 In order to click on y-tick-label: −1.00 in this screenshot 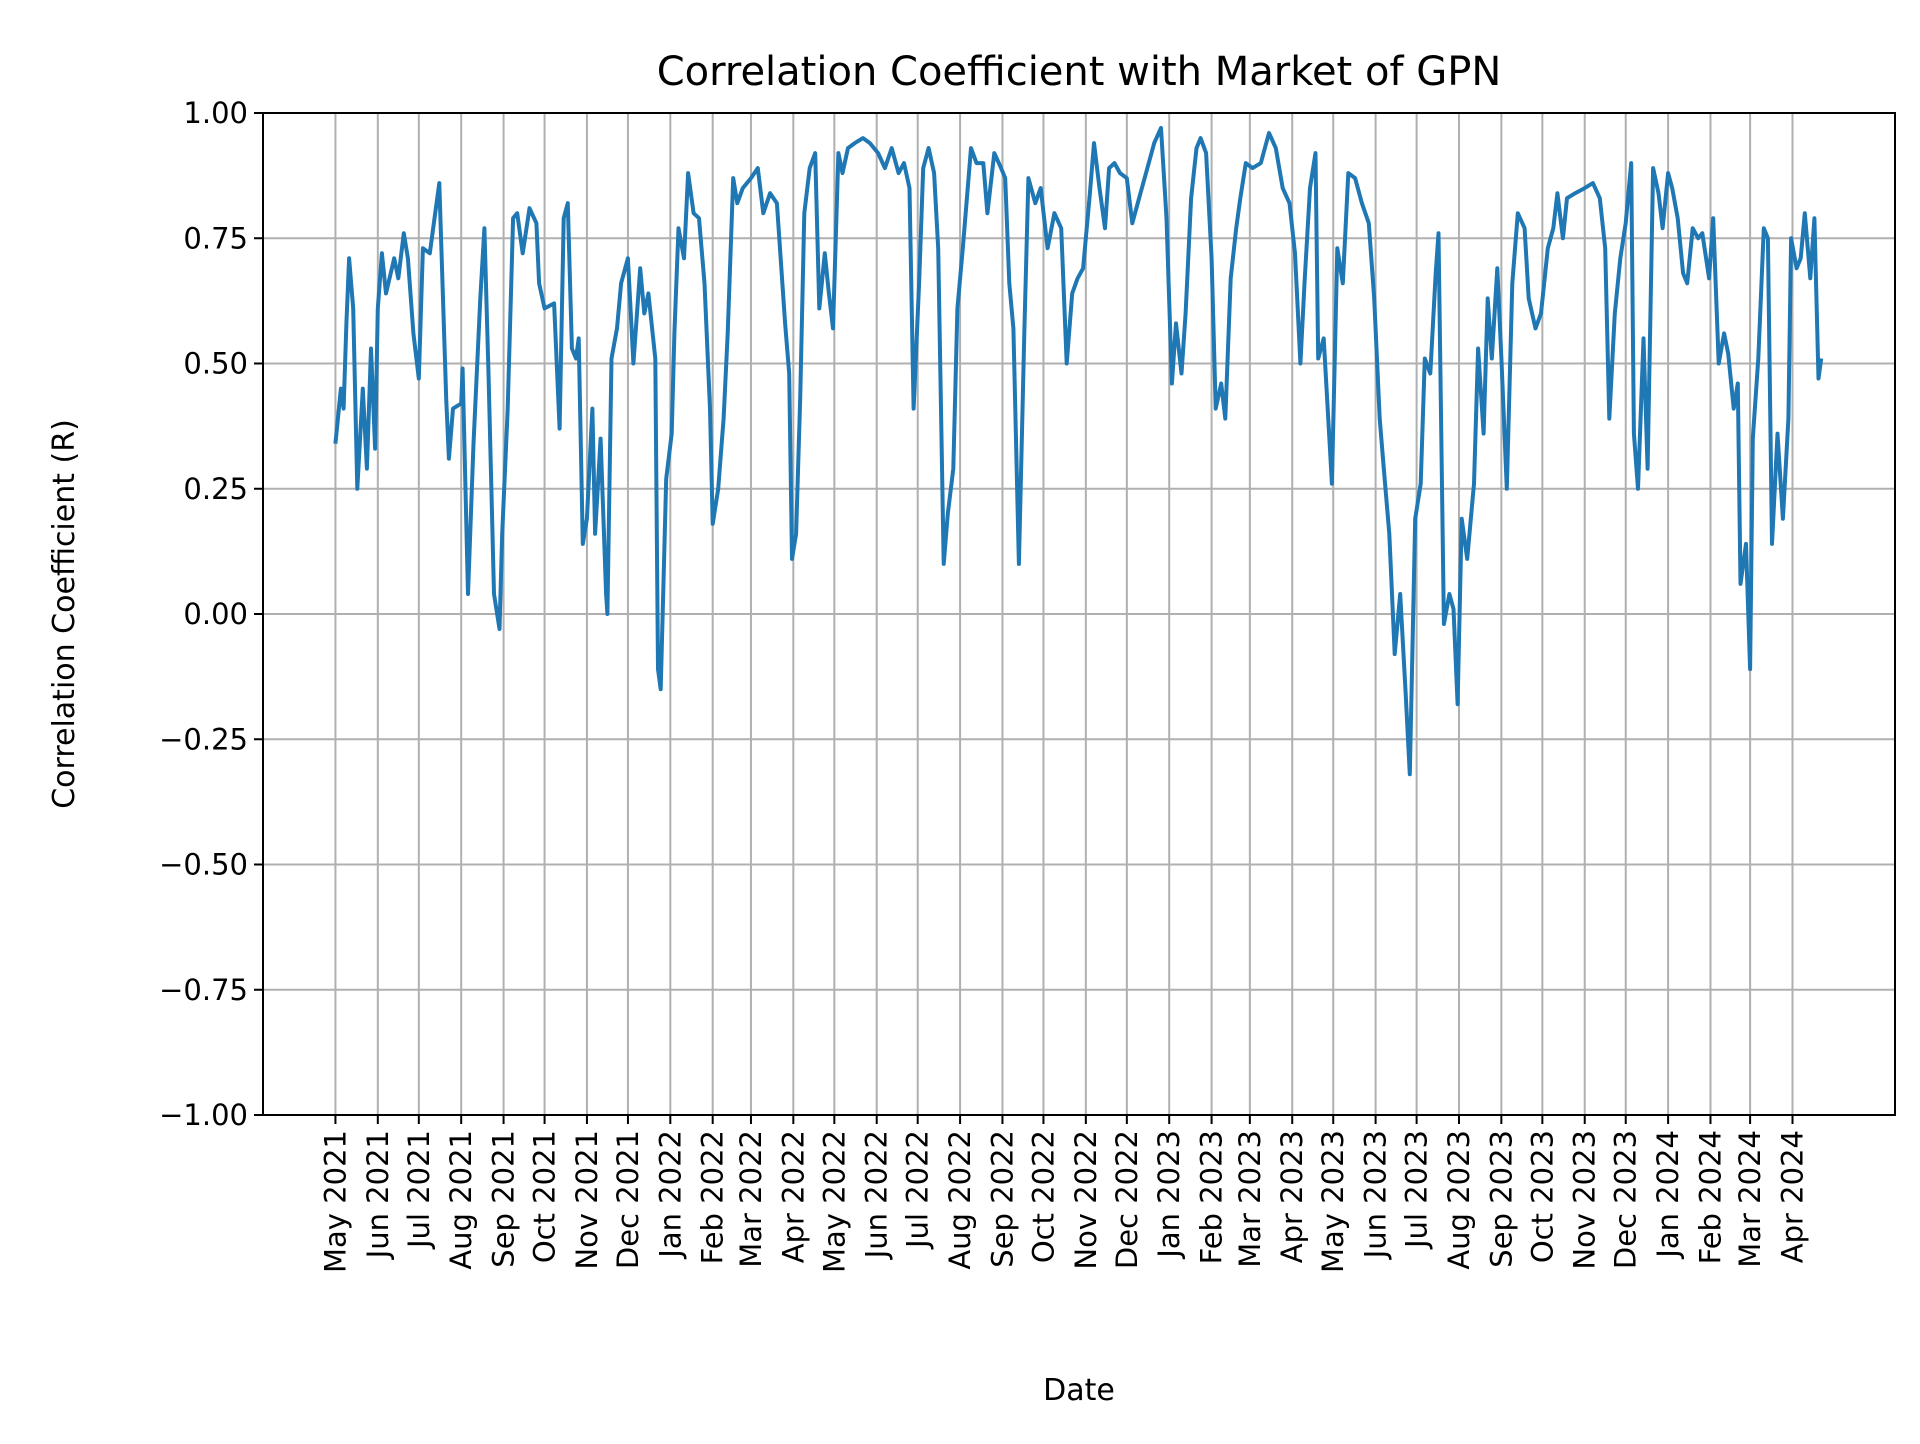, I will do `click(203, 1115)`.